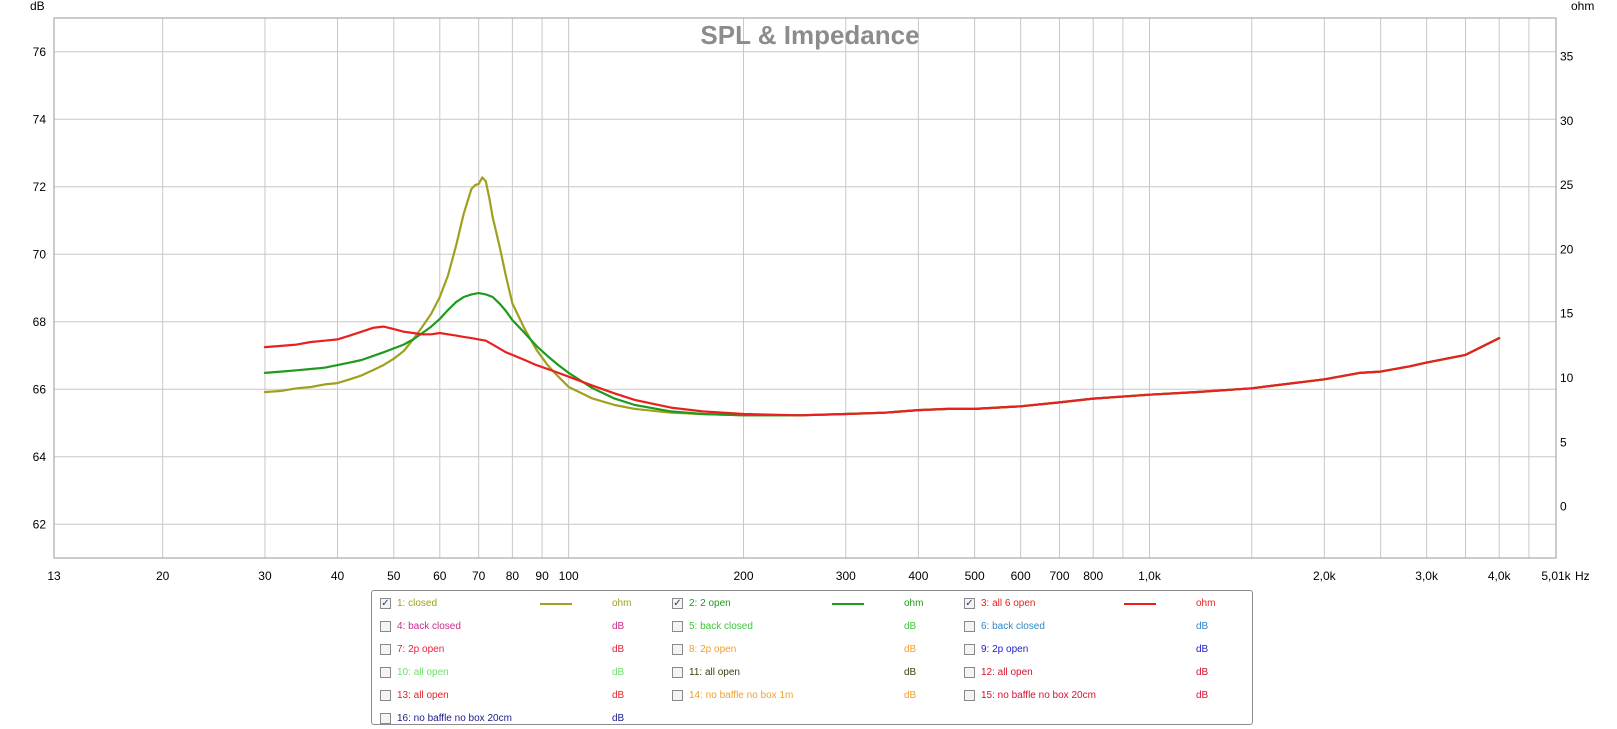 This screenshot has height=729, width=1617. I want to click on x-tick-label: 5,01k, so click(1556, 576).